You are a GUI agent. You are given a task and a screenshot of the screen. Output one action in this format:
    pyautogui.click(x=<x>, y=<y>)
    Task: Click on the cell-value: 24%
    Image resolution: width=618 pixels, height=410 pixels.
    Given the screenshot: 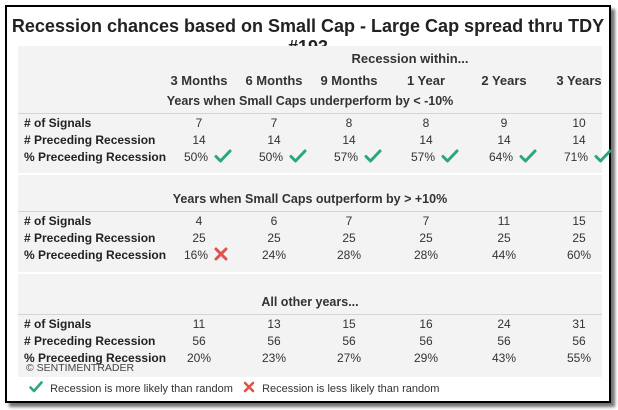 What is the action you would take?
    pyautogui.click(x=274, y=255)
    